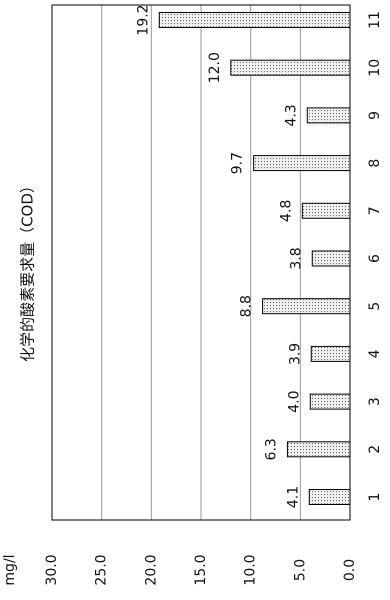 The width and height of the screenshot is (390, 600). Describe the element at coordinates (271, 449) in the screenshot. I see `value-label: 6.3` at that location.